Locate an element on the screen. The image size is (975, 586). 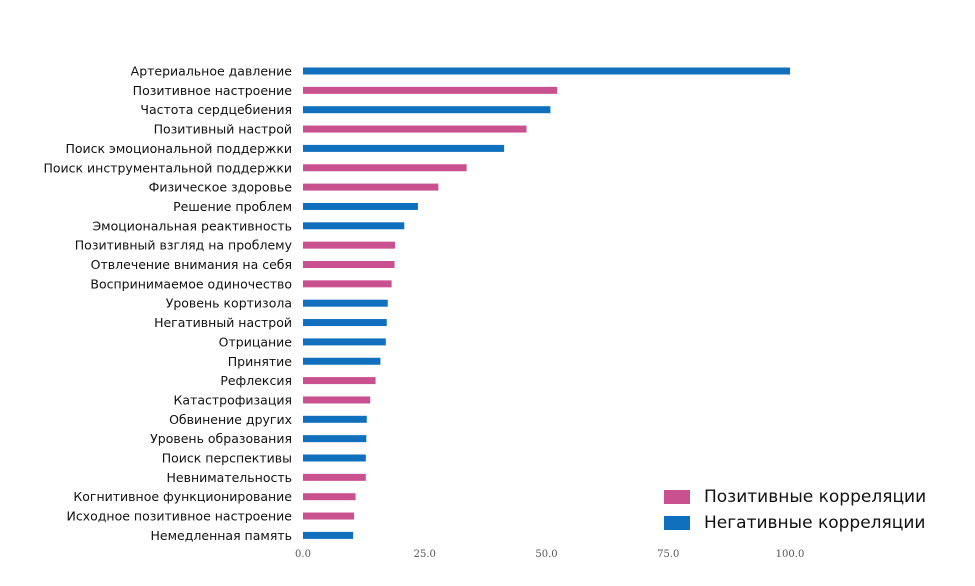
category-label: Отрицание is located at coordinates (256, 341).